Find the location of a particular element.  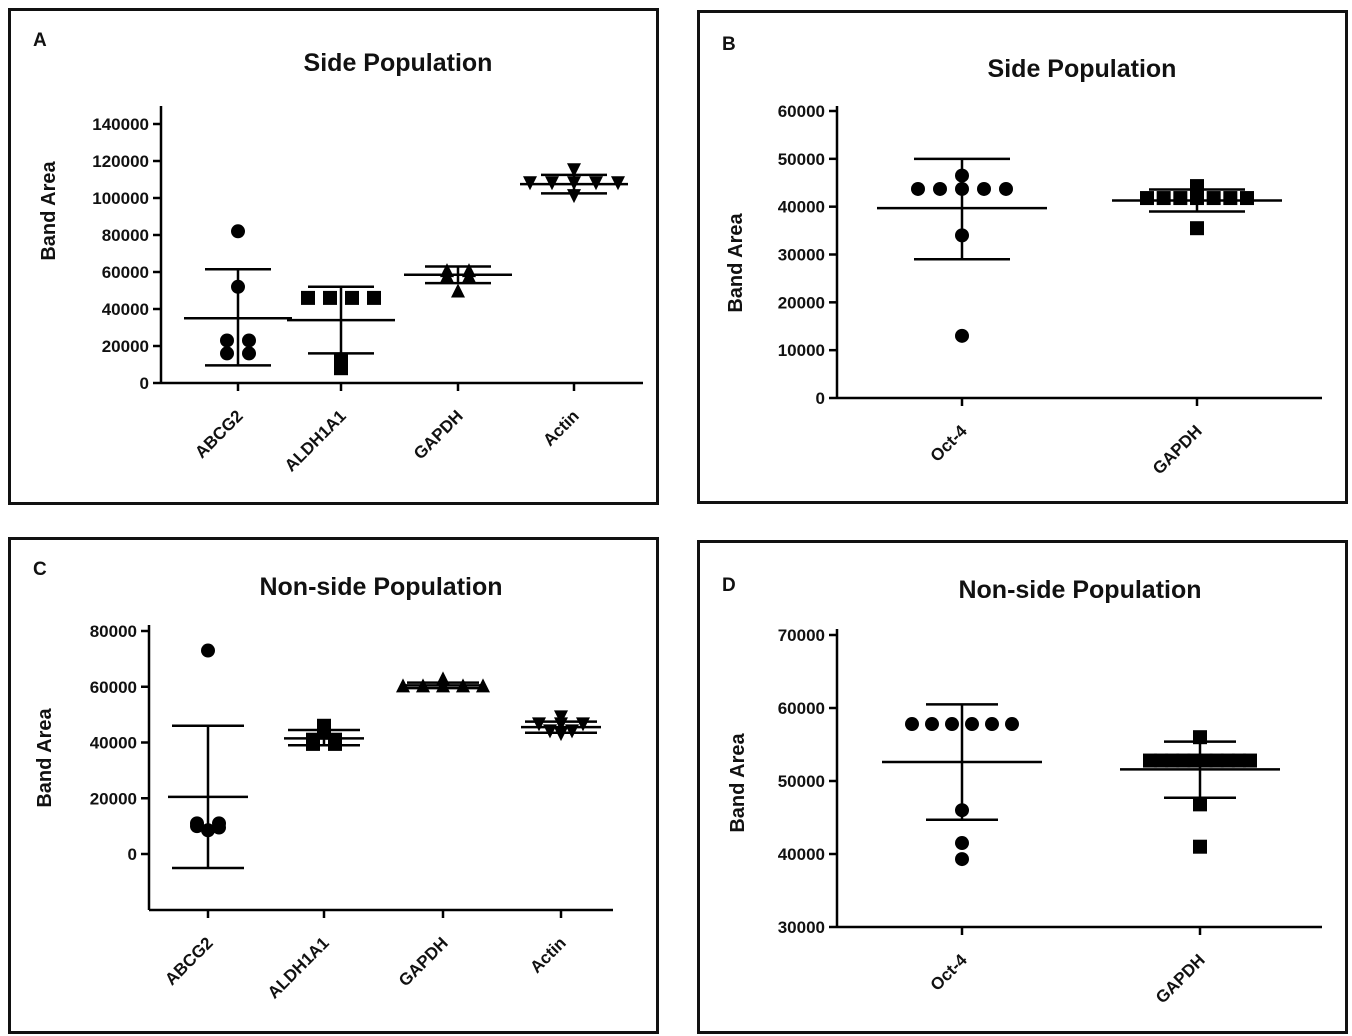

x-tick-label-a: GAPDH is located at coordinates (438, 434).